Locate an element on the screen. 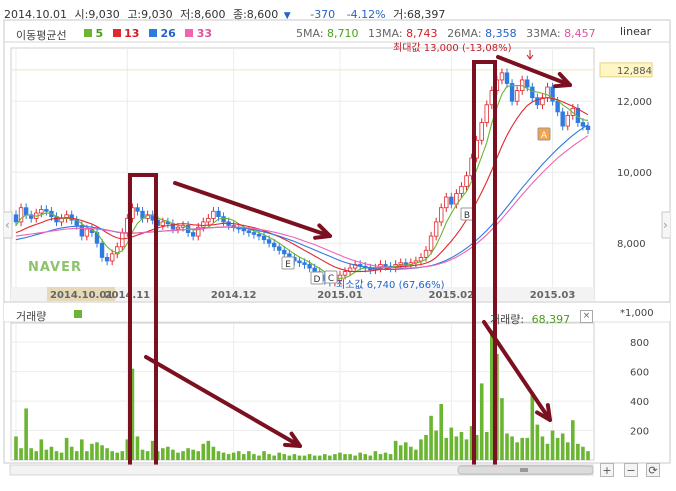 The width and height of the screenshot is (676, 491). close-value: 8,600 is located at coordinates (262, 14).